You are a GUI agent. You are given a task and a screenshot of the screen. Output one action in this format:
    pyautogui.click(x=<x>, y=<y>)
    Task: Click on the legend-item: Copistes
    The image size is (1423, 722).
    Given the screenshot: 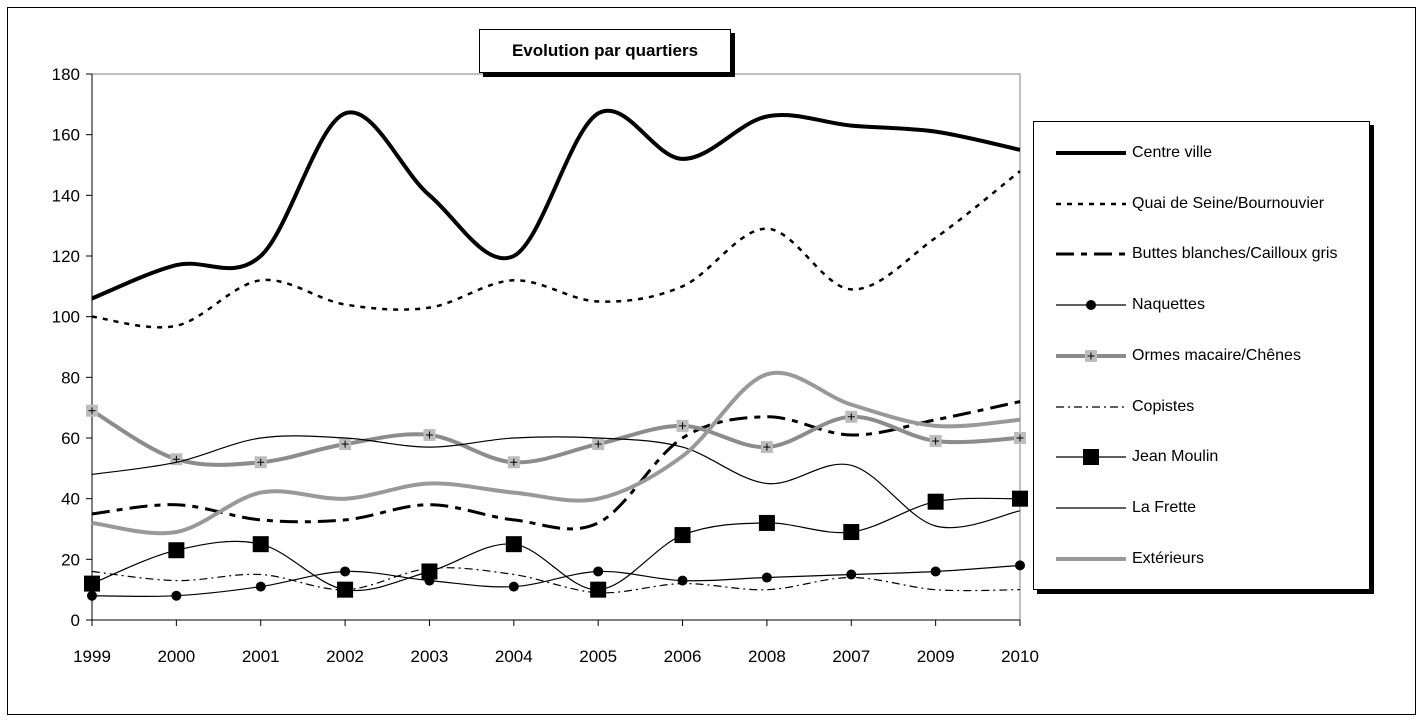 What is the action you would take?
    pyautogui.click(x=1201, y=407)
    